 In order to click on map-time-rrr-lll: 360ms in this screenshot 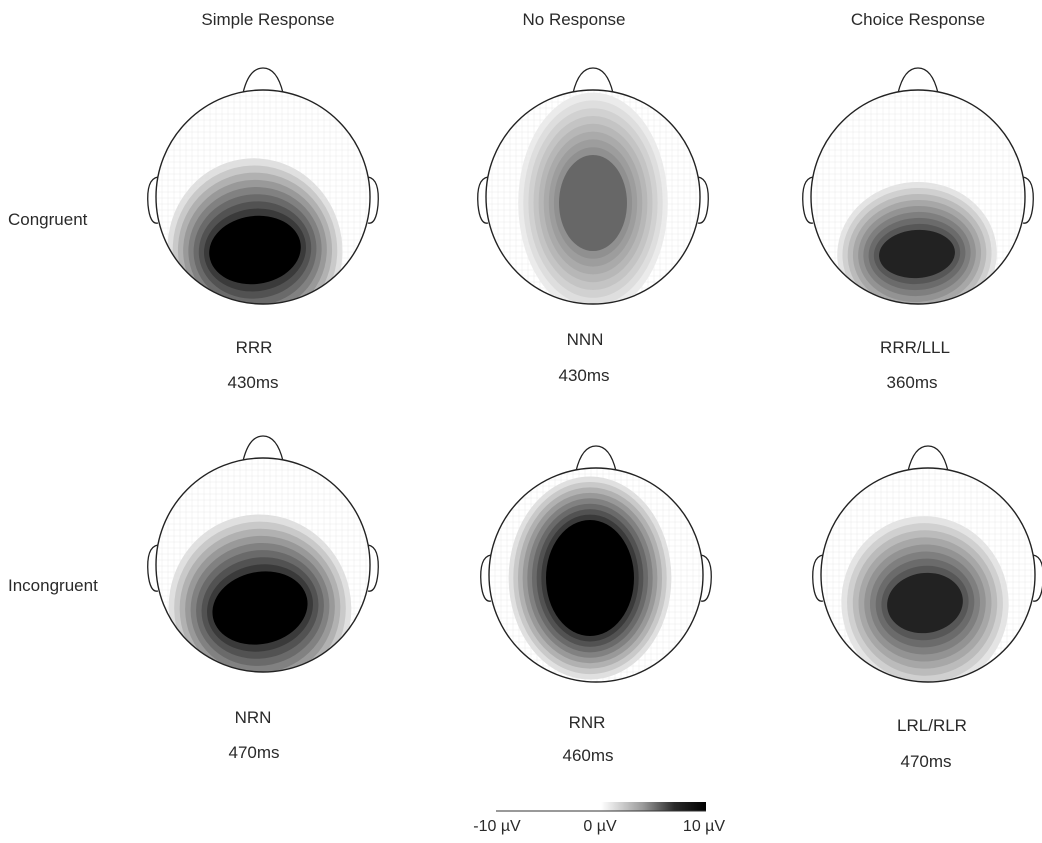, I will do `click(912, 382)`.